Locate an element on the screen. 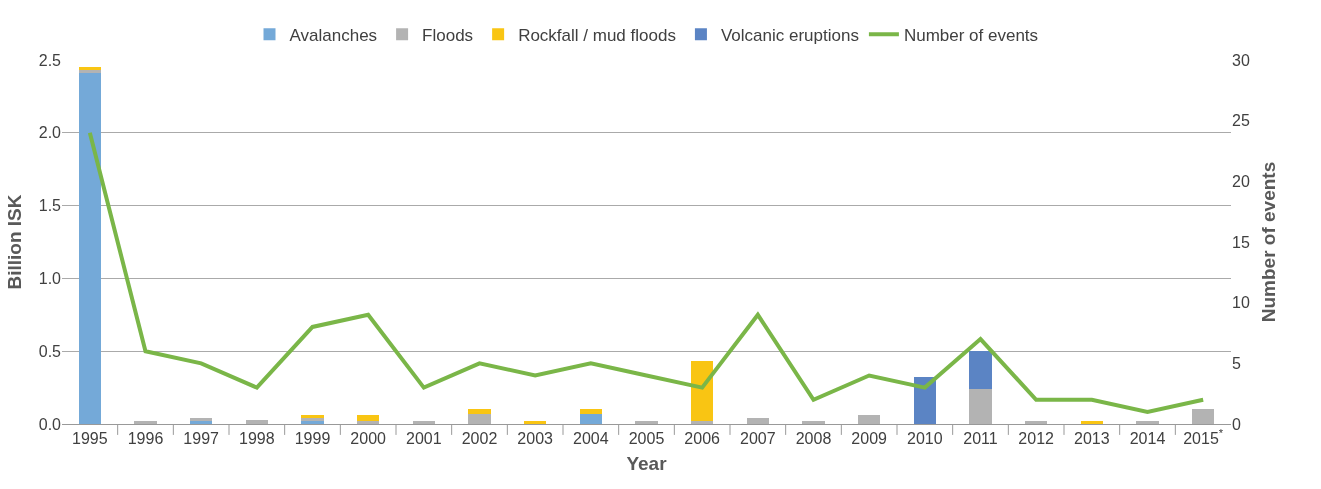  x-tick-label: 2006 is located at coordinates (702, 439).